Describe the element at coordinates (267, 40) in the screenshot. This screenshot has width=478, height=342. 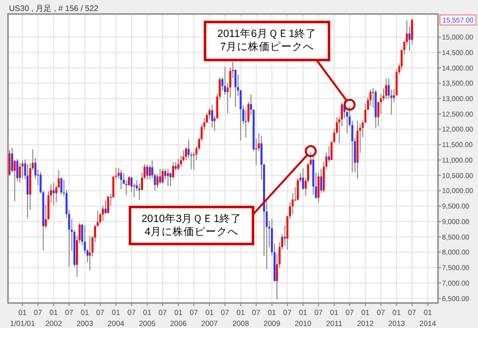
I see `annotation: 2011年6月ＱＥ1終了 7月に株価ピークへ` at that location.